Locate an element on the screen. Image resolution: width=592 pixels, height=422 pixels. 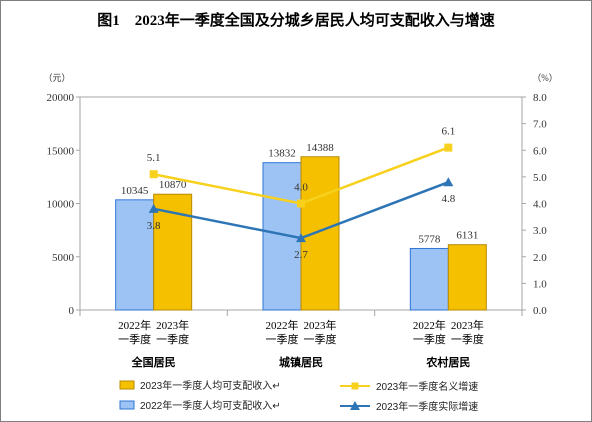
legend-bar-label: 2022年一季度人均可支配收入↵ is located at coordinates (210, 405).